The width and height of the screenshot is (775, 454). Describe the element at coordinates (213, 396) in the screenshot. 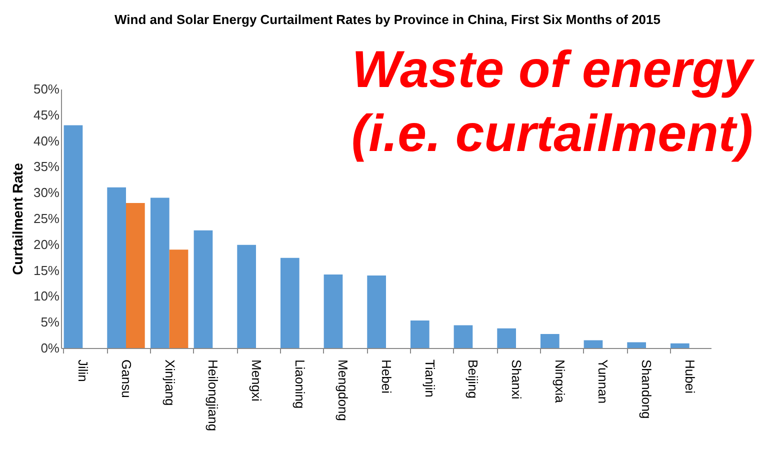

I see `x-tick-label: Heilongjiang` at that location.